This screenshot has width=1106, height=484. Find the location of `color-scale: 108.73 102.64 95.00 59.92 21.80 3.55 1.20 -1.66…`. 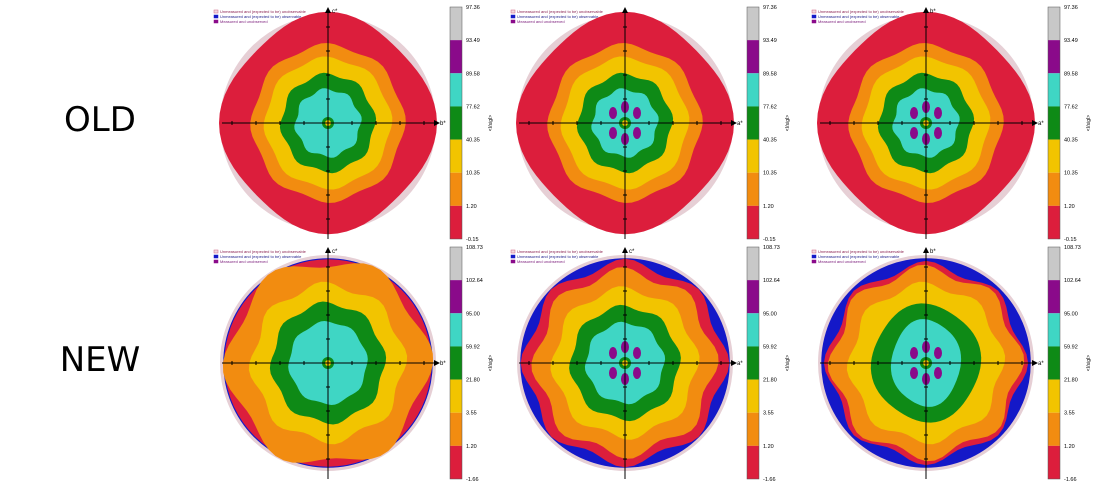

color-scale: 108.73 102.64 95.00 59.92 21.80 3.55 1.20 -1.66… is located at coordinates (768, 364).